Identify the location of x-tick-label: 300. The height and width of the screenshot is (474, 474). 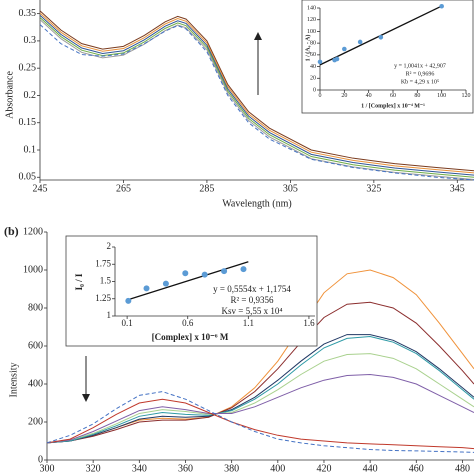
(47, 468).